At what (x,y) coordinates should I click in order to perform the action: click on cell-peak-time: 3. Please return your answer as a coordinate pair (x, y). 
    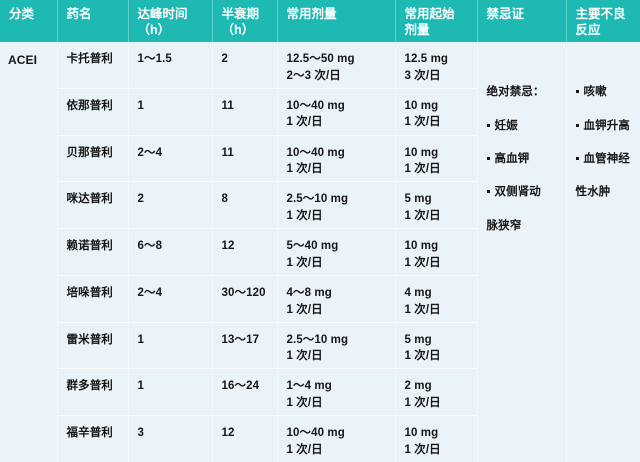
    Looking at the image, I should click on (170, 438).